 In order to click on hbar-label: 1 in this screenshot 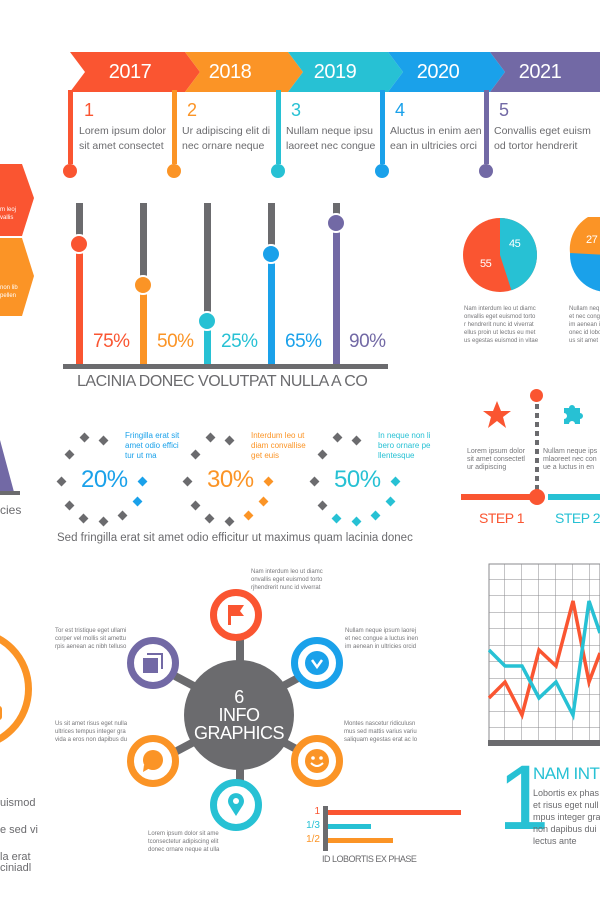, I will do `click(317, 811)`.